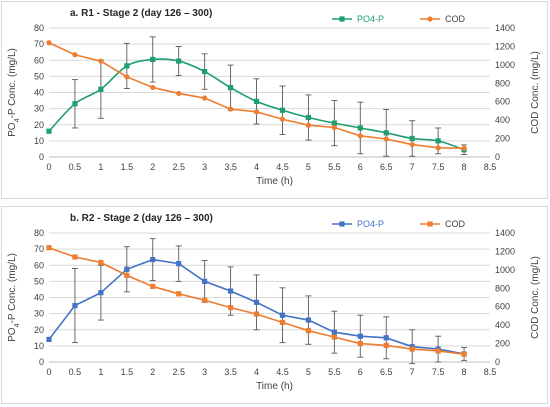 The width and height of the screenshot is (550, 407). What do you see at coordinates (370, 224) in the screenshot?
I see `legend-label-0: PO4-P` at bounding box center [370, 224].